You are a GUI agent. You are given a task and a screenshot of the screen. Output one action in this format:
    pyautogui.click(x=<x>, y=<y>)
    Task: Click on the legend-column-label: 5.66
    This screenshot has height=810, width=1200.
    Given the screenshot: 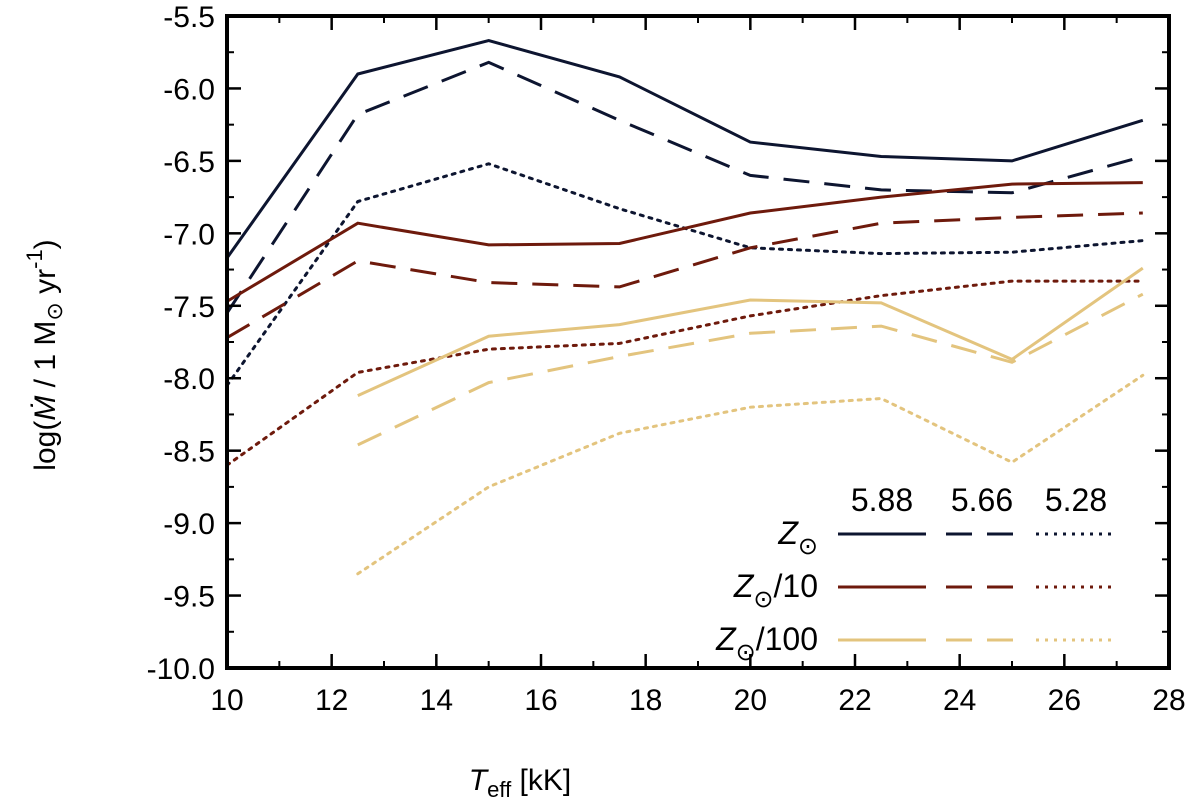 What is the action you would take?
    pyautogui.click(x=982, y=500)
    